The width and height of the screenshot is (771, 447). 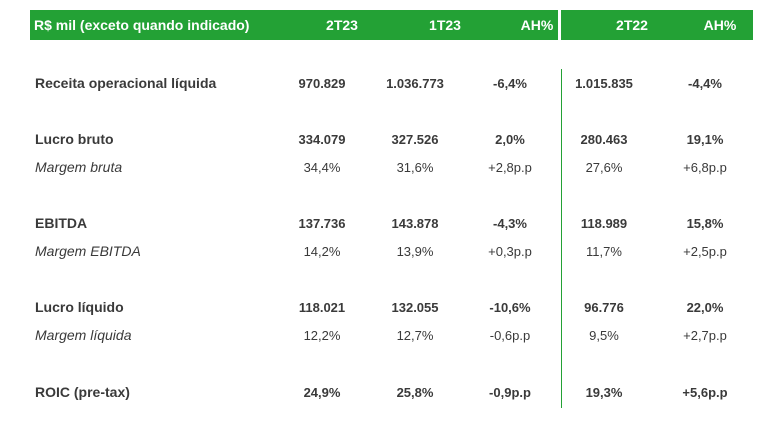 I want to click on header-ah-y: AH%, so click(x=720, y=25).